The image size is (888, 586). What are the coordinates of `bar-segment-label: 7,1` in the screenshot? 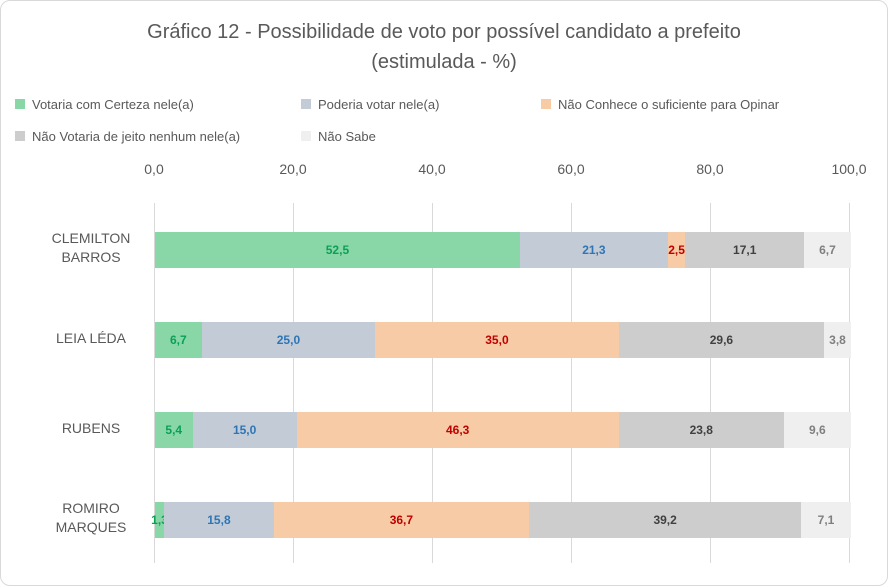 It's located at (826, 520).